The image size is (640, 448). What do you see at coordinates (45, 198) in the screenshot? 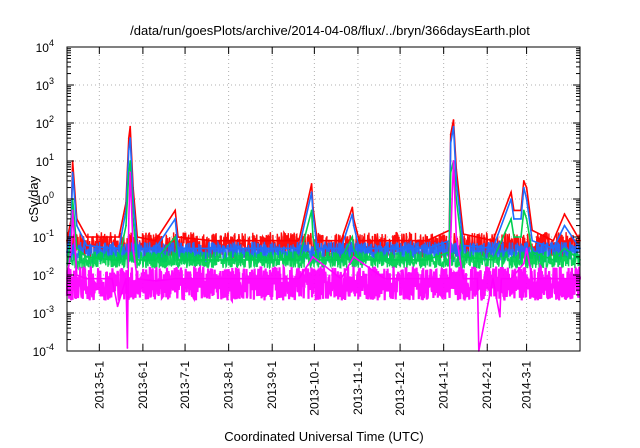
I see `y-tick-label: 10⁰` at bounding box center [45, 198].